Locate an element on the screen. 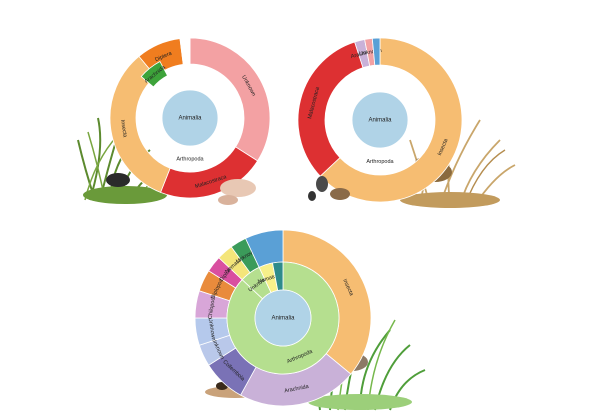 Image resolution: width=600 pixels, height=420 pixels. chart-3-outer-ring-label-5: Unknown is located at coordinates (212, 330).